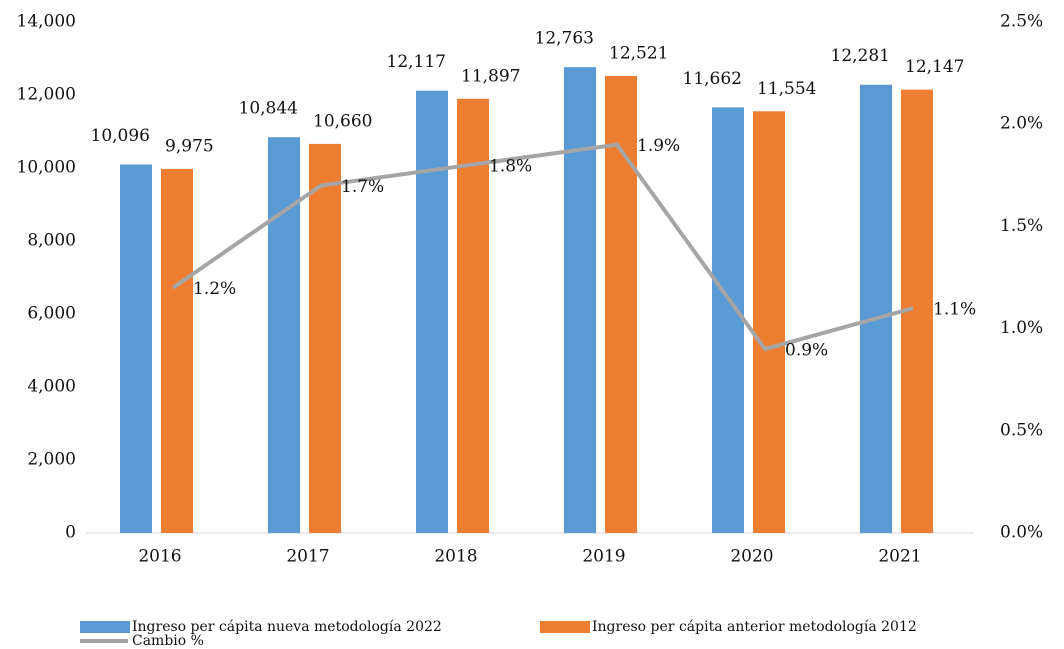 This screenshot has height=649, width=1064. What do you see at coordinates (806, 351) in the screenshot?
I see `data-label: 0.9%` at bounding box center [806, 351].